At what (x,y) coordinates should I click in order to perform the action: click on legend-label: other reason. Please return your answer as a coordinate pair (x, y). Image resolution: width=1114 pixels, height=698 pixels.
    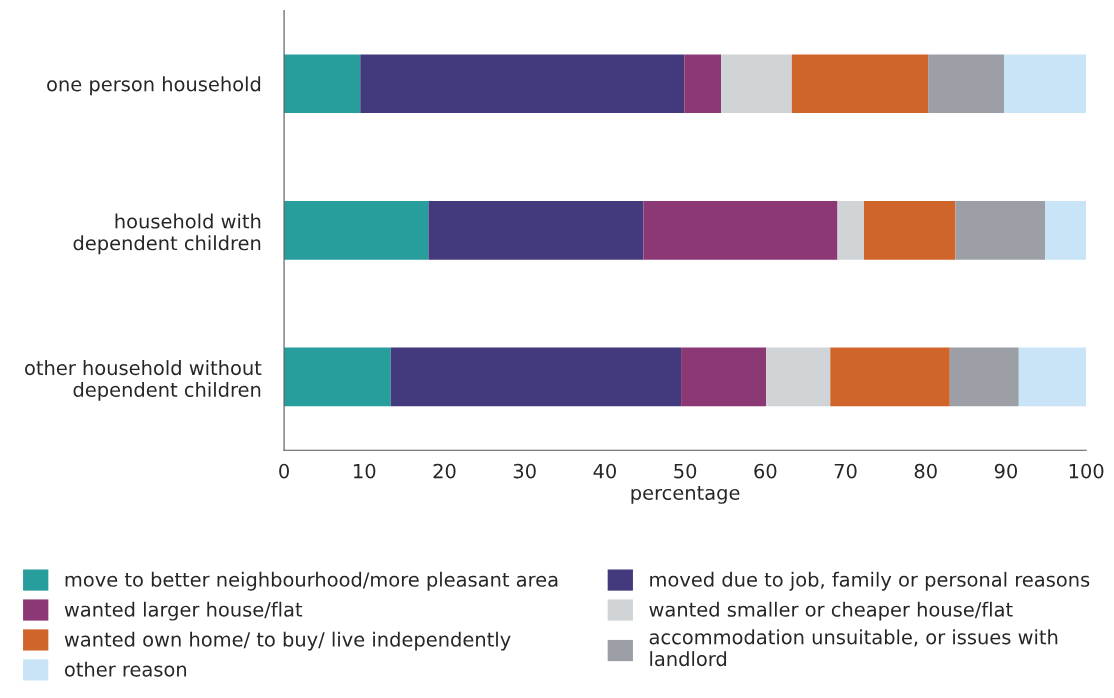
    Looking at the image, I should click on (125, 669).